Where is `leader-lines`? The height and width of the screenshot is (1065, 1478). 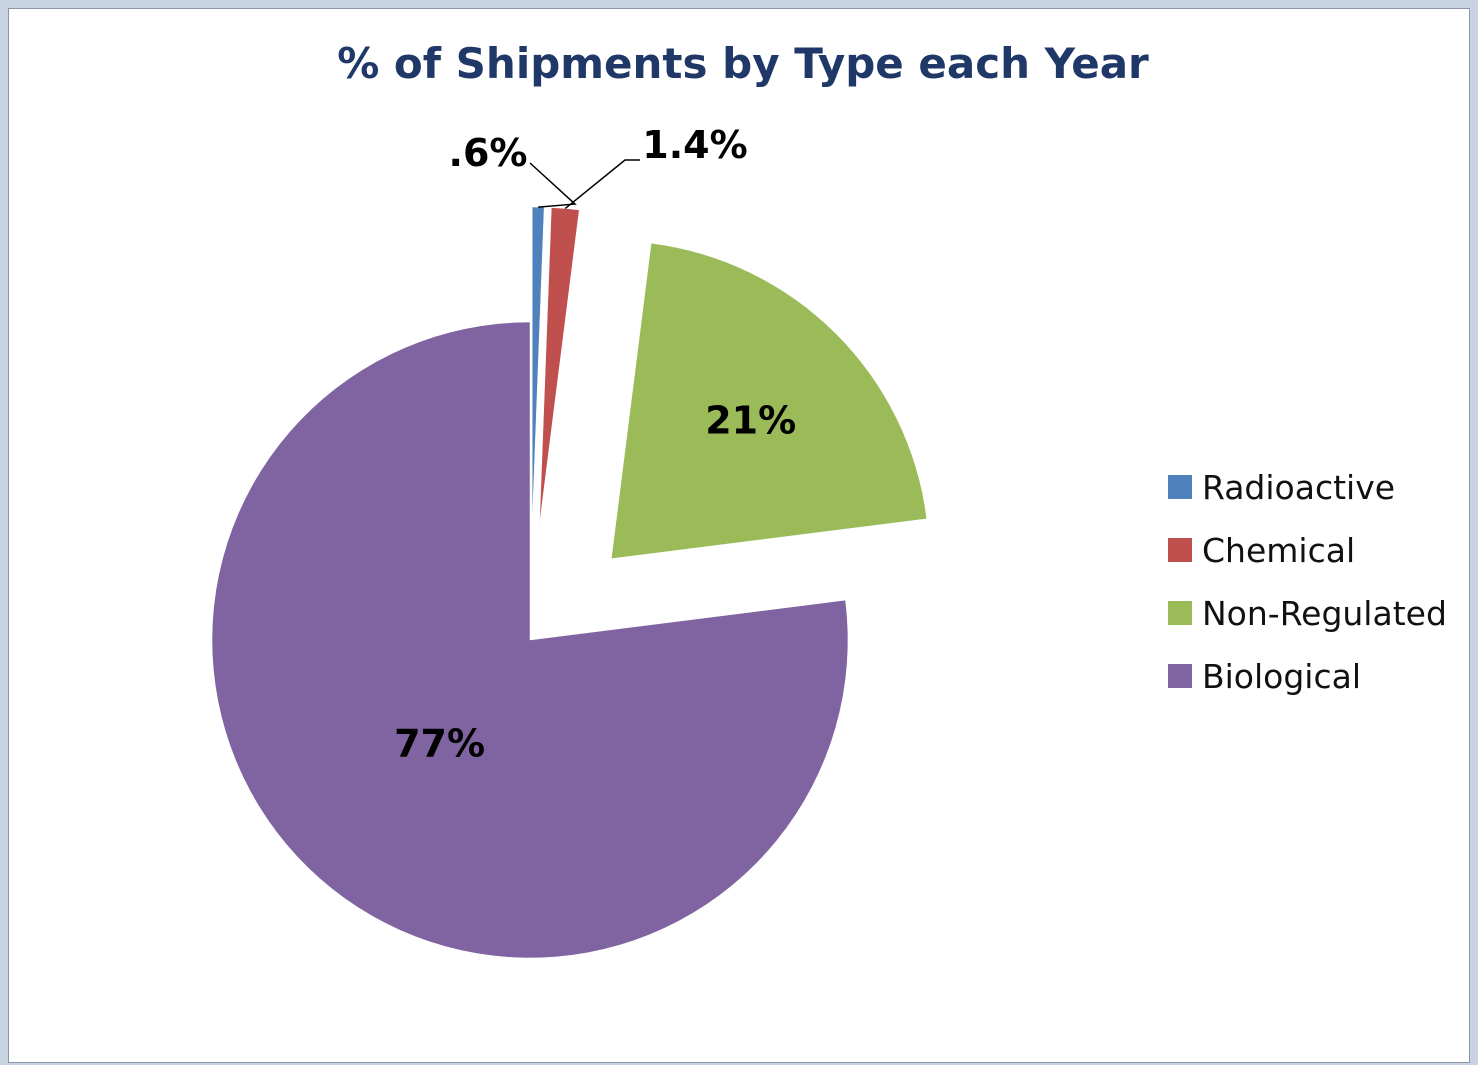
leader-lines is located at coordinates (584, 184).